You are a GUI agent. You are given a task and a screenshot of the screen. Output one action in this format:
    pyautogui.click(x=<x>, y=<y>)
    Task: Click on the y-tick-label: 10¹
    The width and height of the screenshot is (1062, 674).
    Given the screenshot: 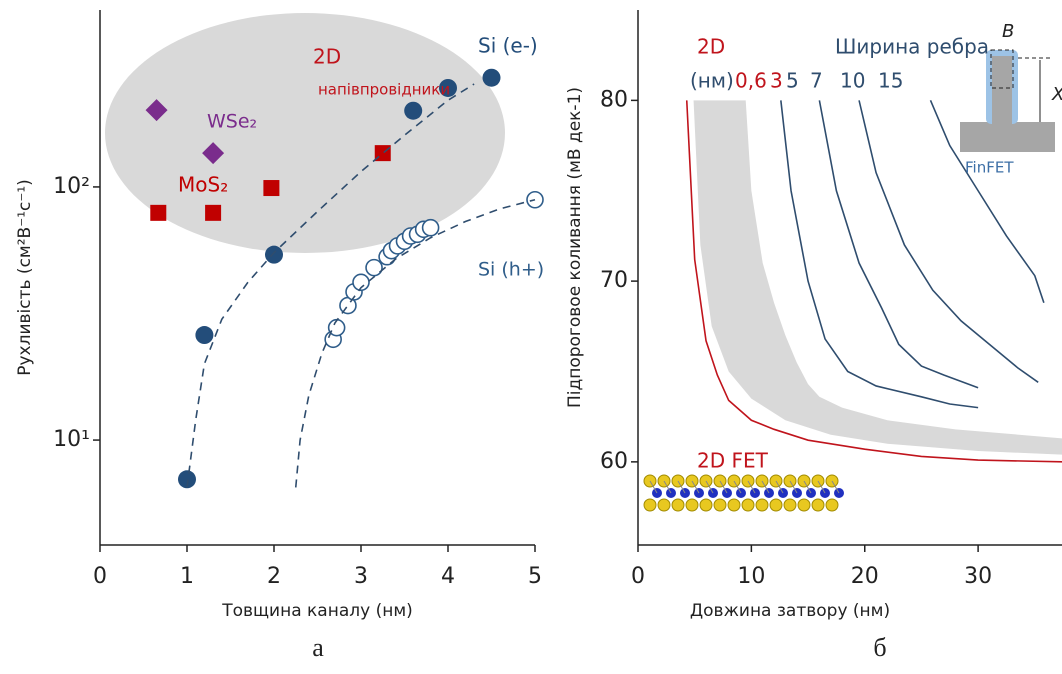 What is the action you would take?
    pyautogui.click(x=71, y=439)
    